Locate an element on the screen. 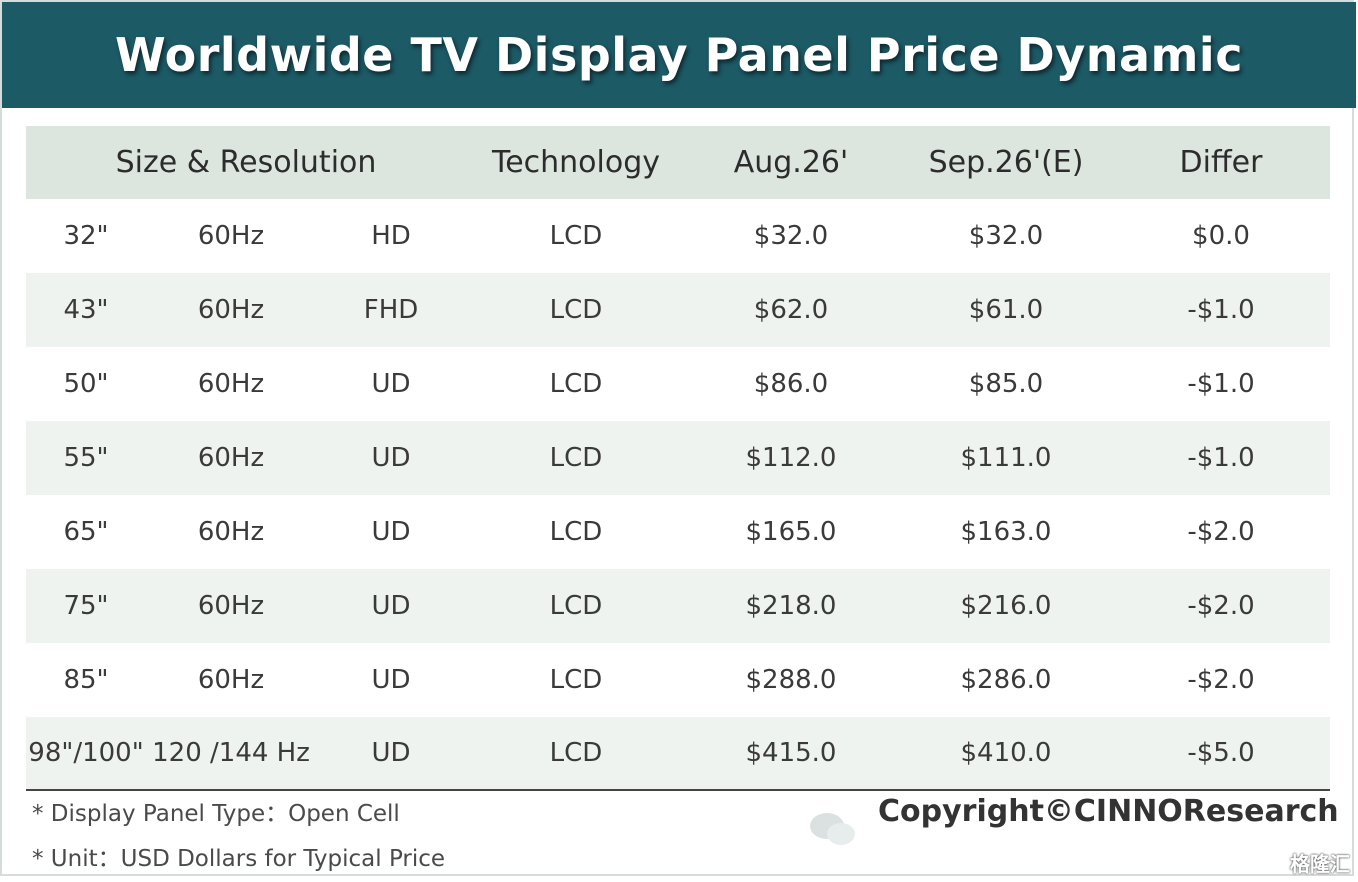 This screenshot has width=1358, height=882. logo-text: 格隆汇 is located at coordinates (1320, 864).